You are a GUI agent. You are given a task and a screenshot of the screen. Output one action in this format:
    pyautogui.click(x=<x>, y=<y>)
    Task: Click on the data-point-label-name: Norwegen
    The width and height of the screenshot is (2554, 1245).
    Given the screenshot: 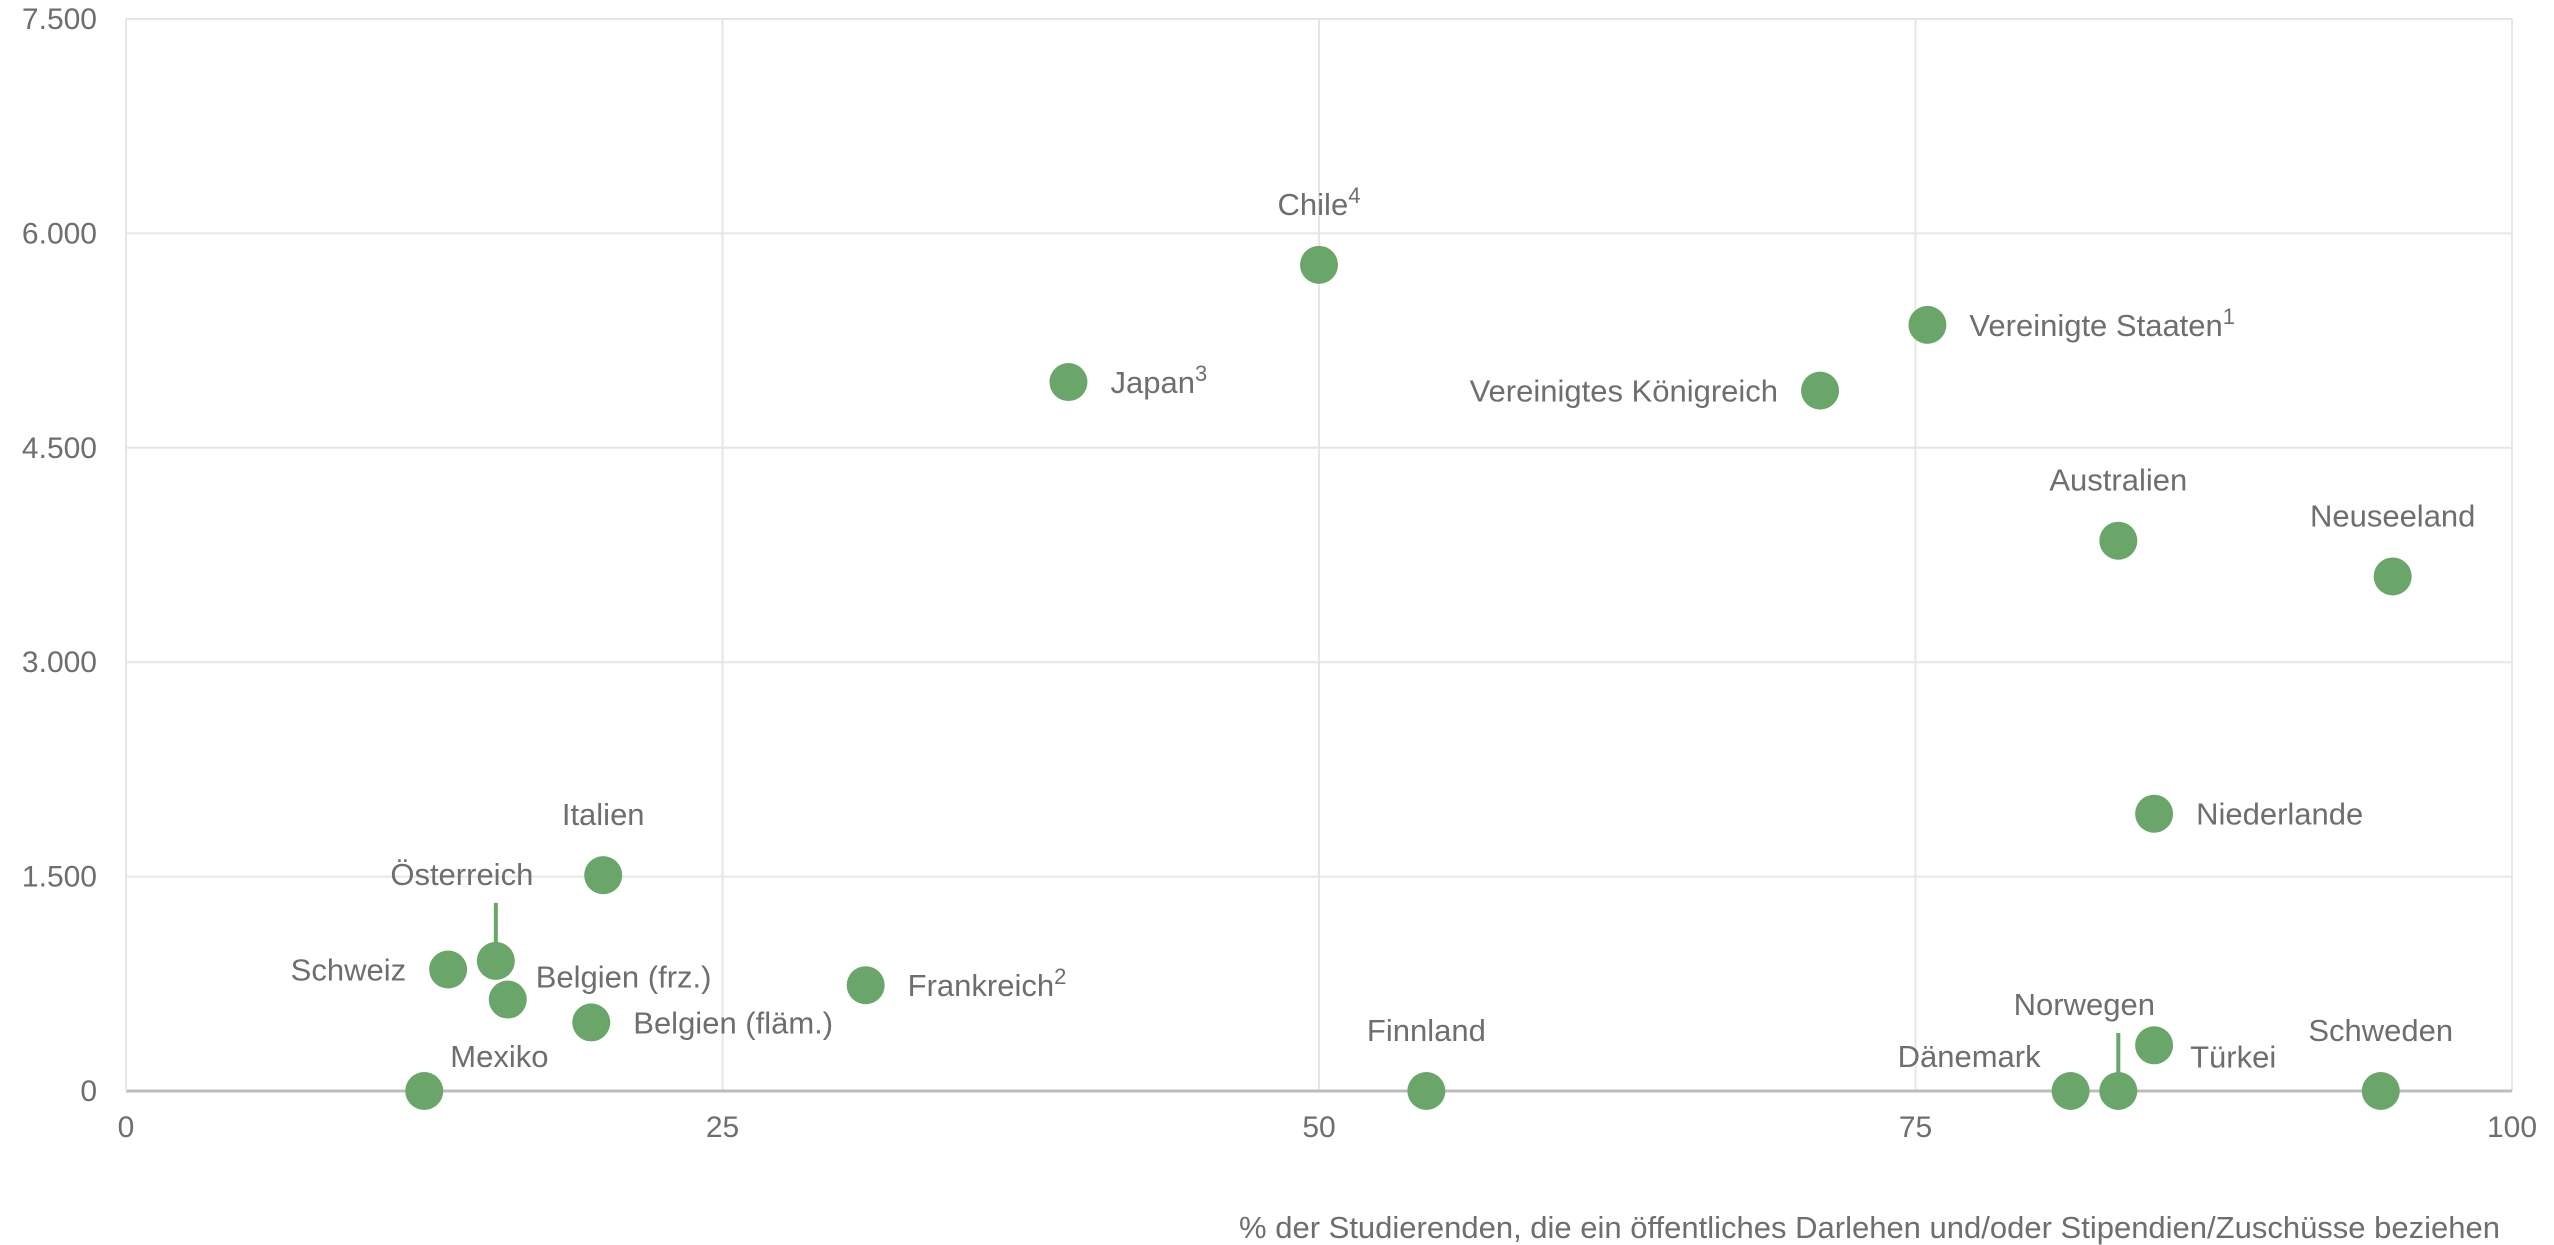 What is the action you would take?
    pyautogui.click(x=2084, y=1004)
    